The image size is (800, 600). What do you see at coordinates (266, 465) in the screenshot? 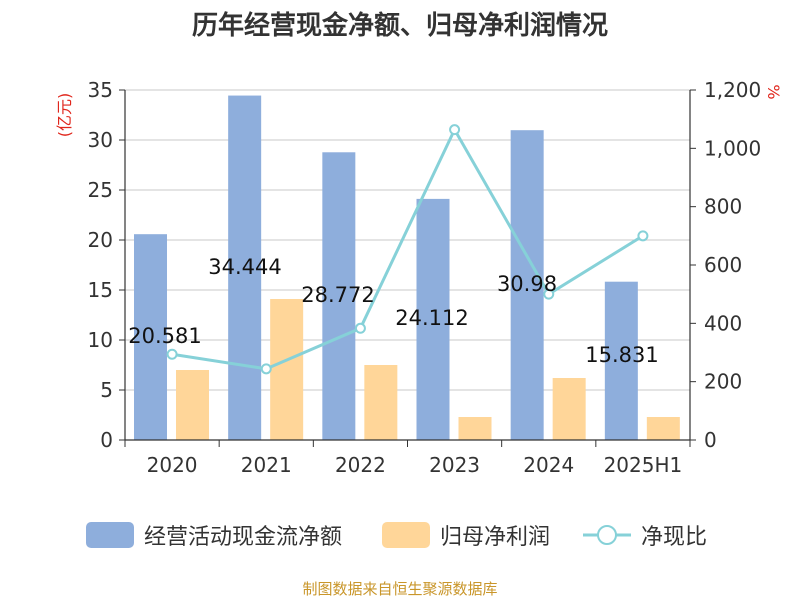
I see `x-tick-label: 2021` at bounding box center [266, 465].